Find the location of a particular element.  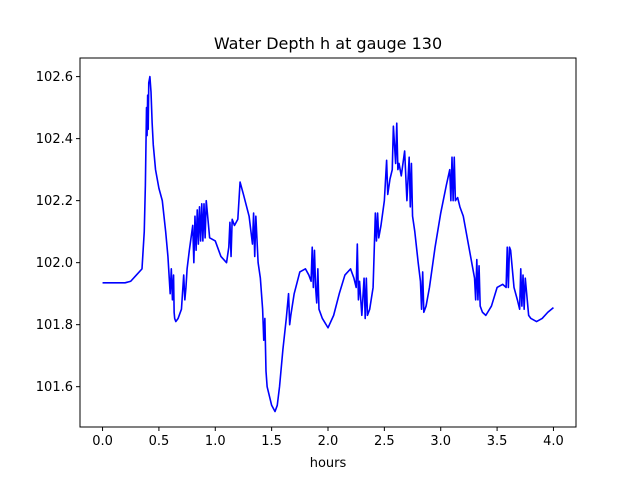

x-tick-label: 1.5 is located at coordinates (271, 441).